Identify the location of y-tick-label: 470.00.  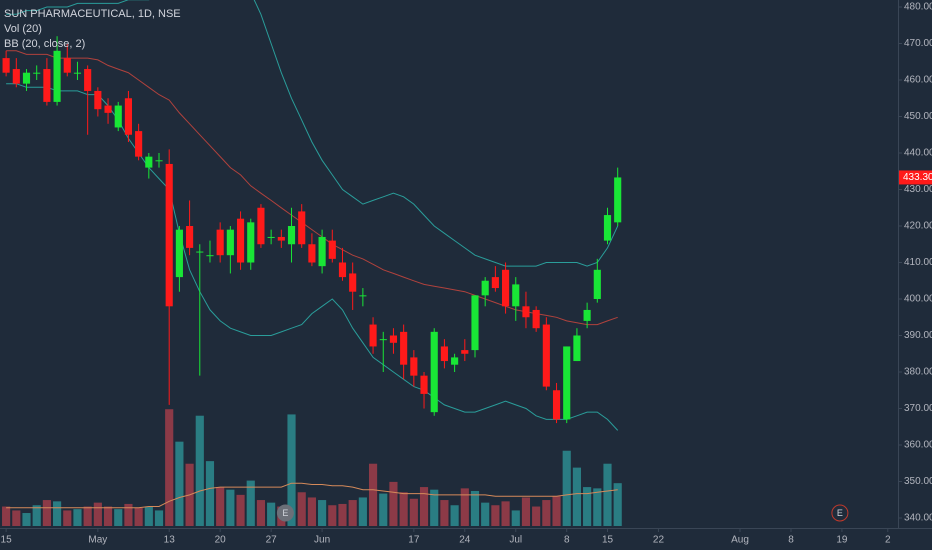
(918, 43).